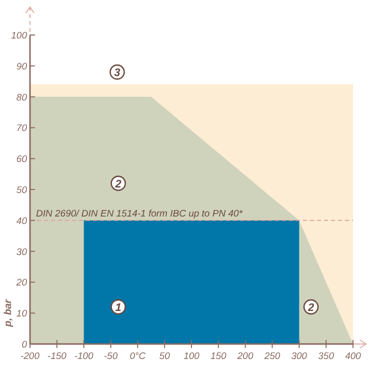  Describe the element at coordinates (192, 356) in the screenshot. I see `x-tick-label: 100` at that location.